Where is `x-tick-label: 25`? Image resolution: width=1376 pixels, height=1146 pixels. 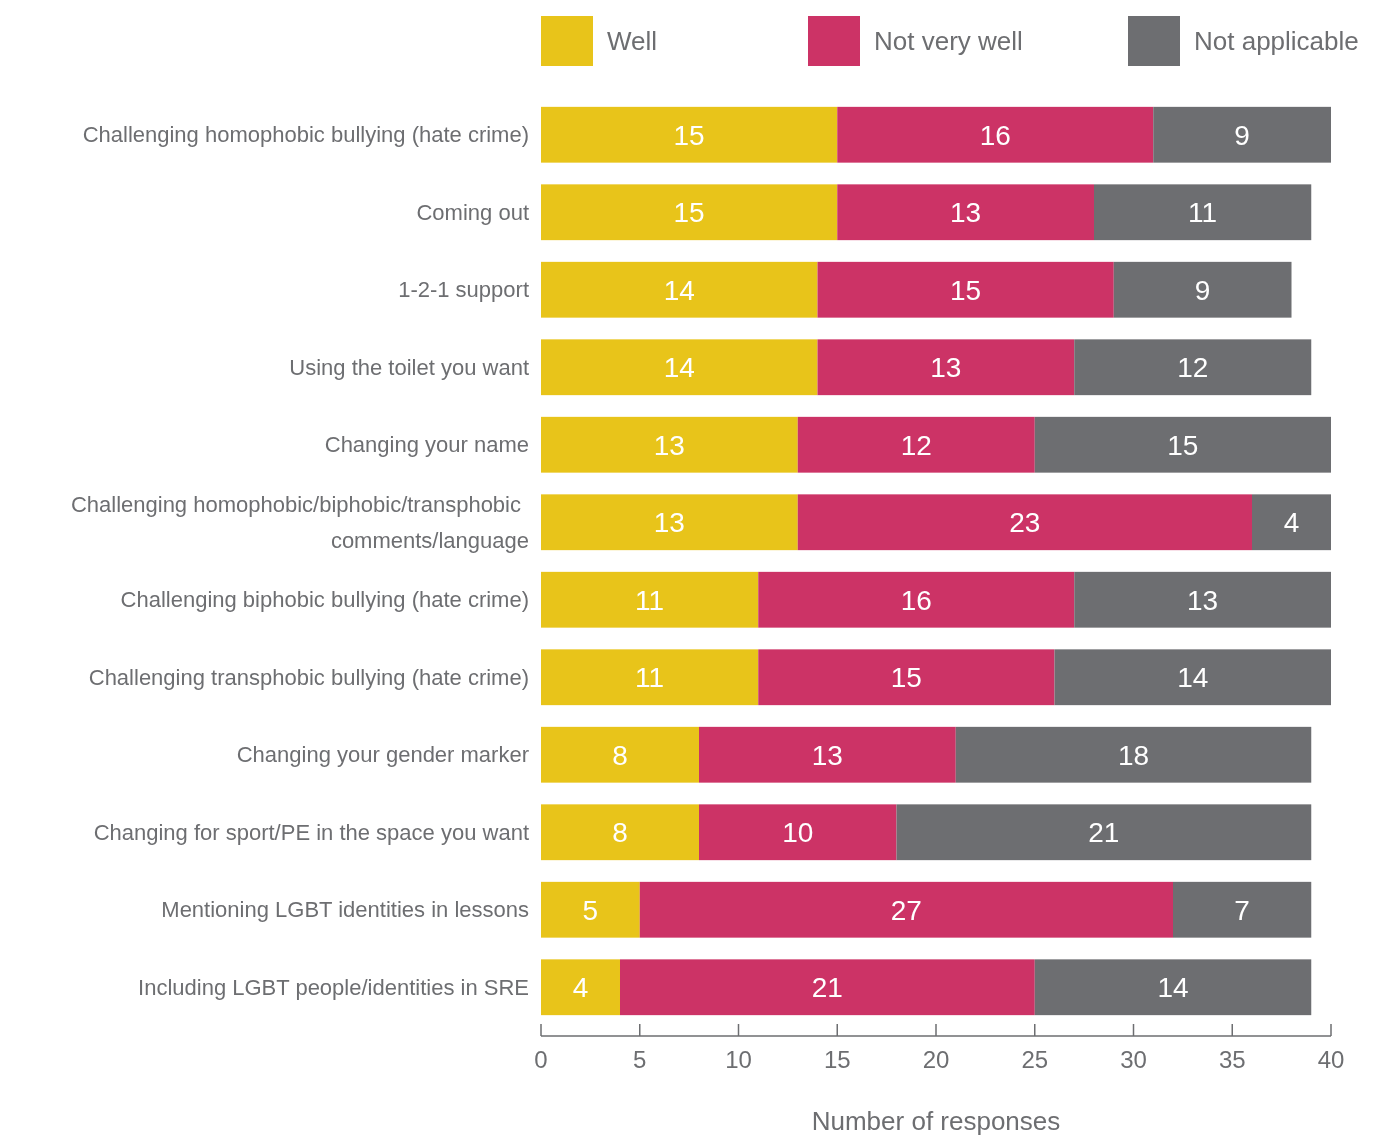 x-tick-label: 25 is located at coordinates (1035, 1059).